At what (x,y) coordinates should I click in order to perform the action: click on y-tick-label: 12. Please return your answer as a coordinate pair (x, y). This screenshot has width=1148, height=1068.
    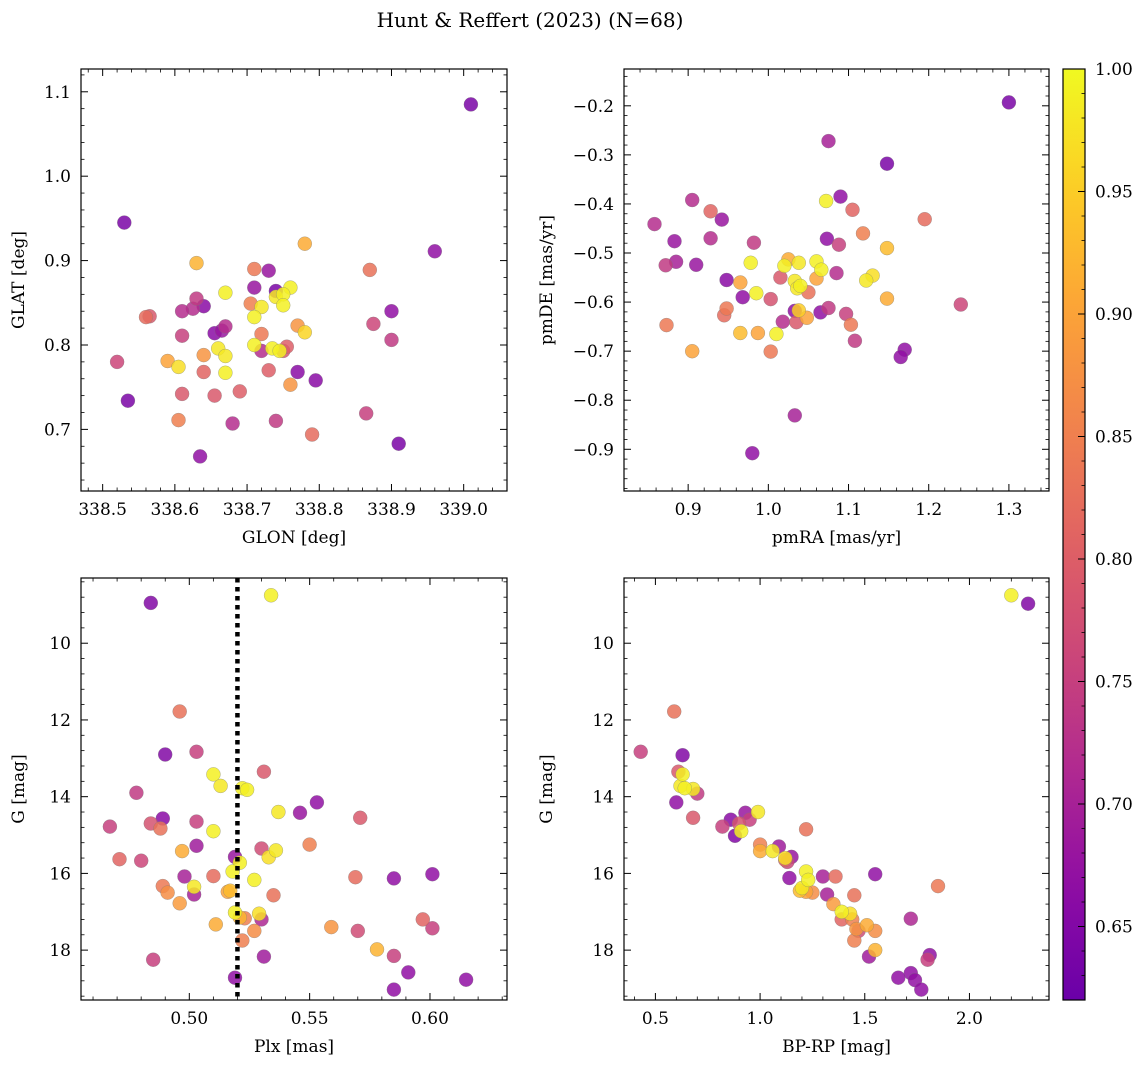
    Looking at the image, I should click on (60, 721).